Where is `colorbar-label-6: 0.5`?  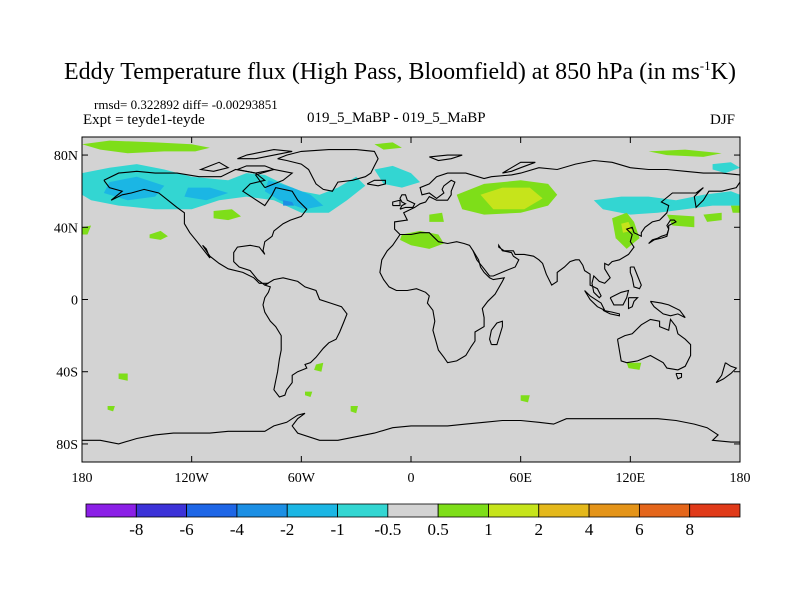
colorbar-label-6: 0.5 is located at coordinates (438, 529).